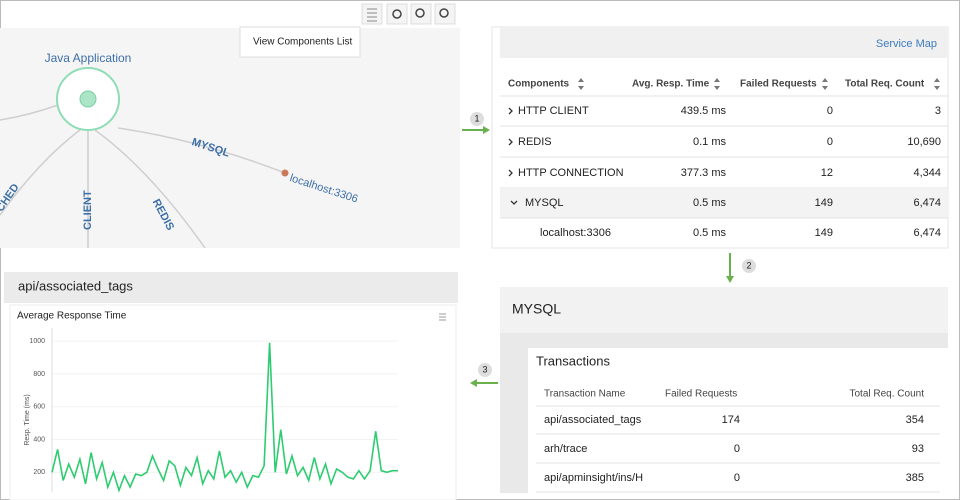 The image size is (960, 500). I want to click on y-tick-label: 200, so click(39, 472).